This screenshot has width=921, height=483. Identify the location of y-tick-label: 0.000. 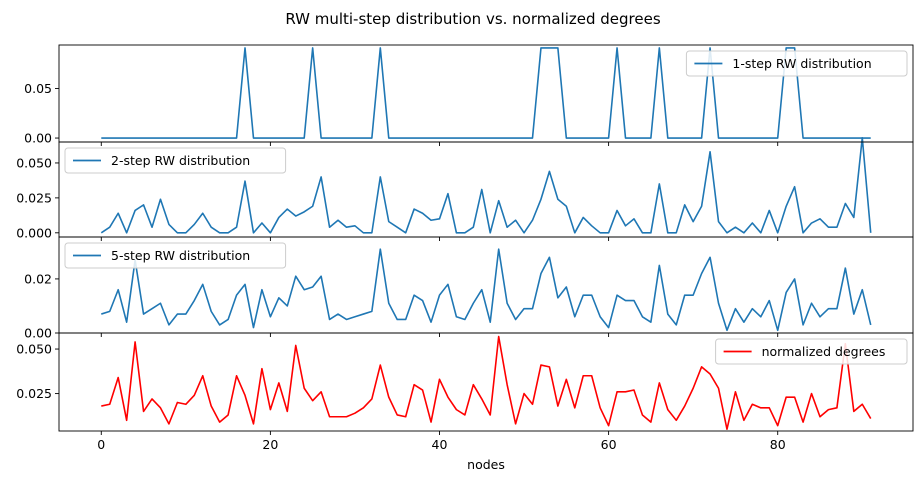
(34, 232).